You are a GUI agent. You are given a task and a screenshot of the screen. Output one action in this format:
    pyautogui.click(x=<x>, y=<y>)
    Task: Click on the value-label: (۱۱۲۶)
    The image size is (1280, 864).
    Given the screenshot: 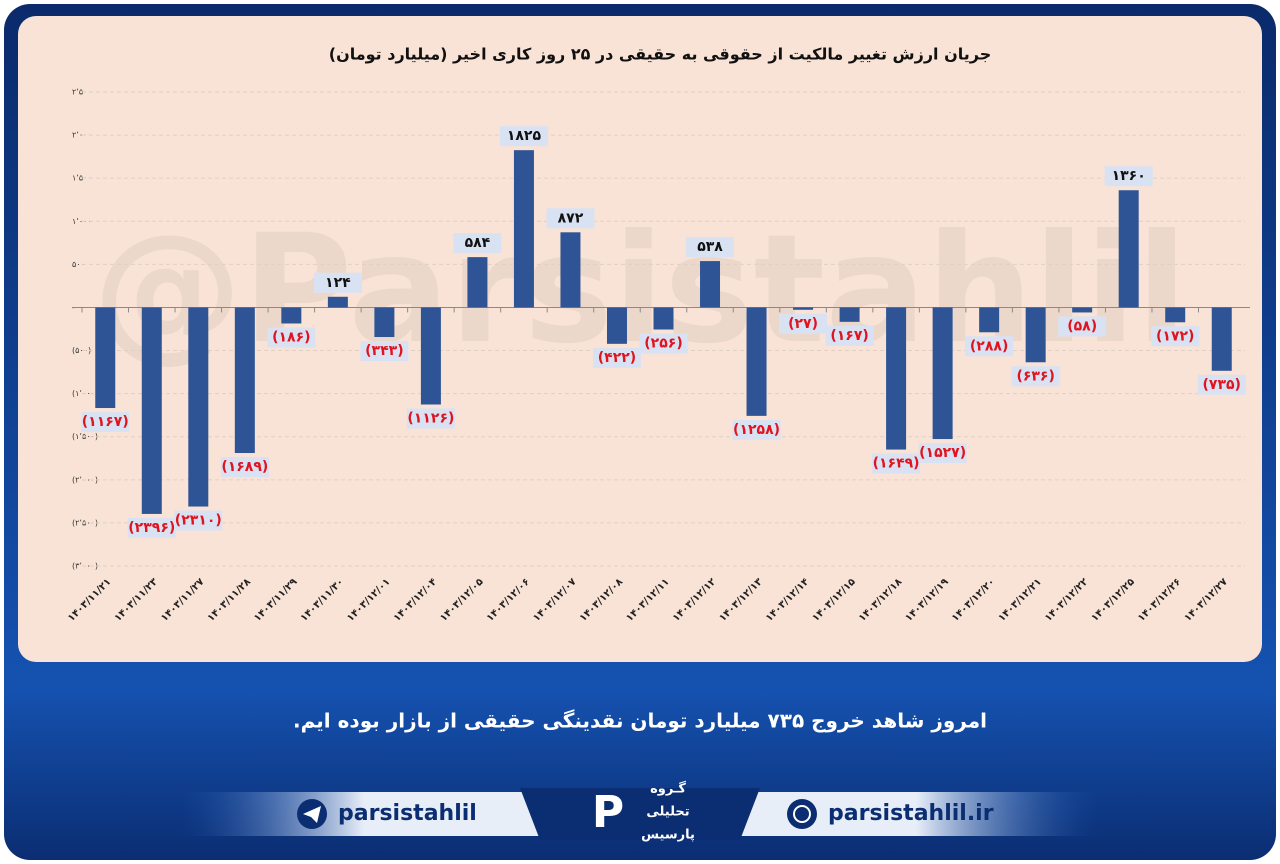 What is the action you would take?
    pyautogui.click(x=430, y=418)
    